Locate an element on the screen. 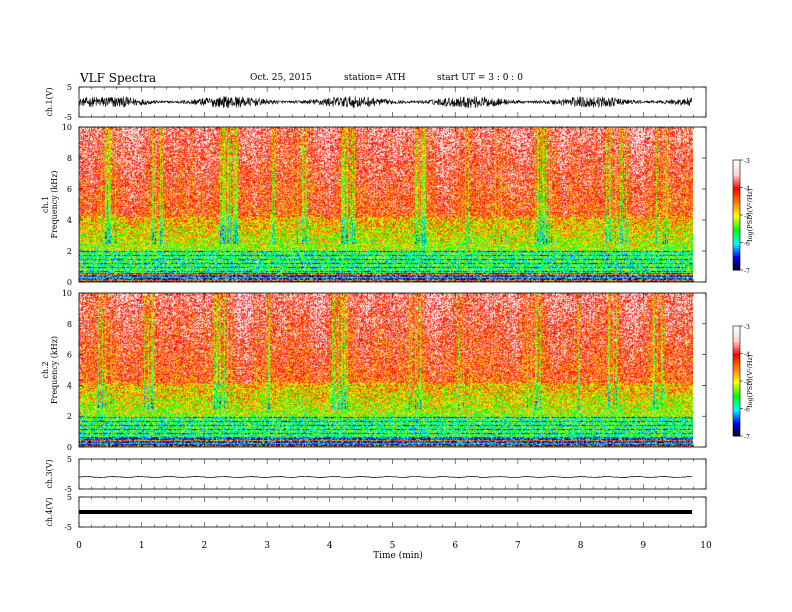  colorbar-tick-label: -5 is located at coordinates (747, 382).